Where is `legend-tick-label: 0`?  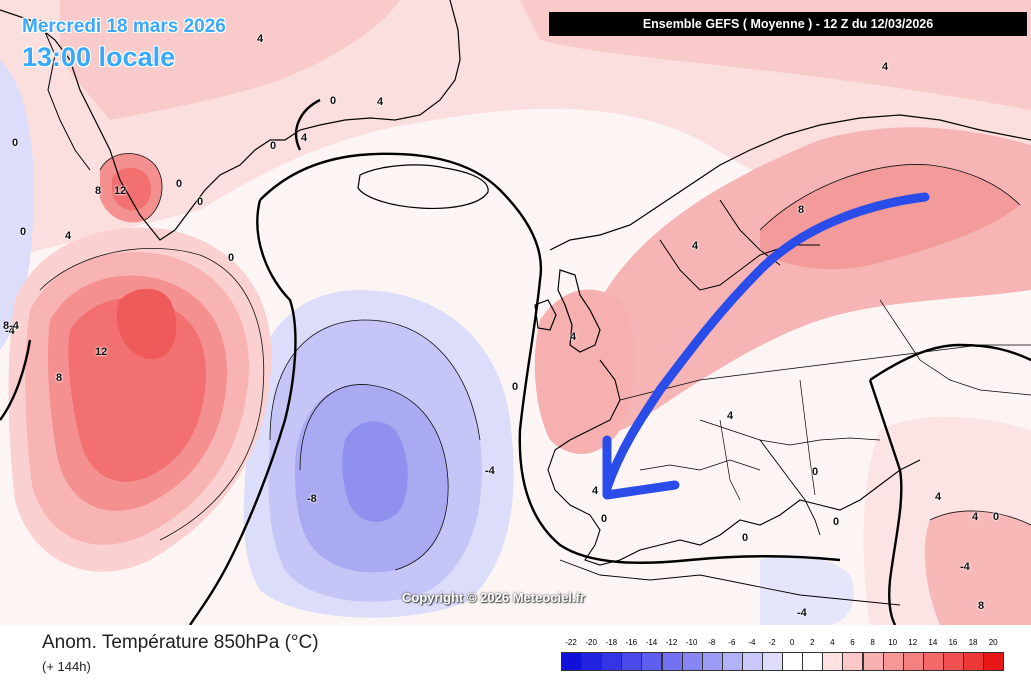 legend-tick-label: 0 is located at coordinates (792, 642).